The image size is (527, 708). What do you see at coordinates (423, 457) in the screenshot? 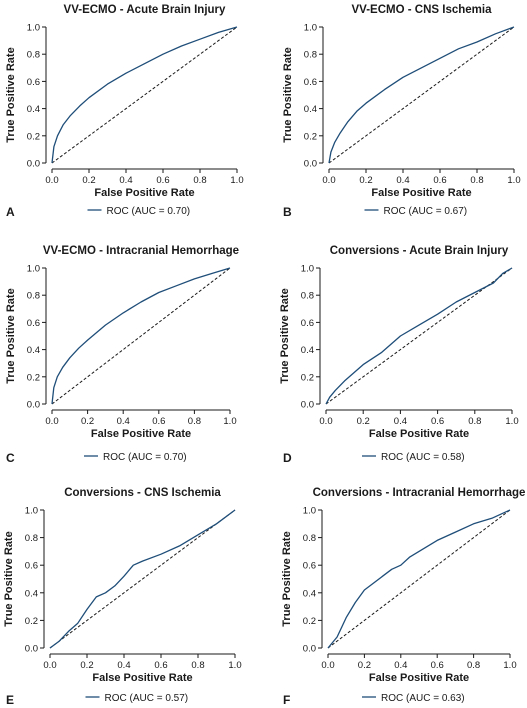
I see `legend-label: ROC (AUC = 0.58)` at bounding box center [423, 457].